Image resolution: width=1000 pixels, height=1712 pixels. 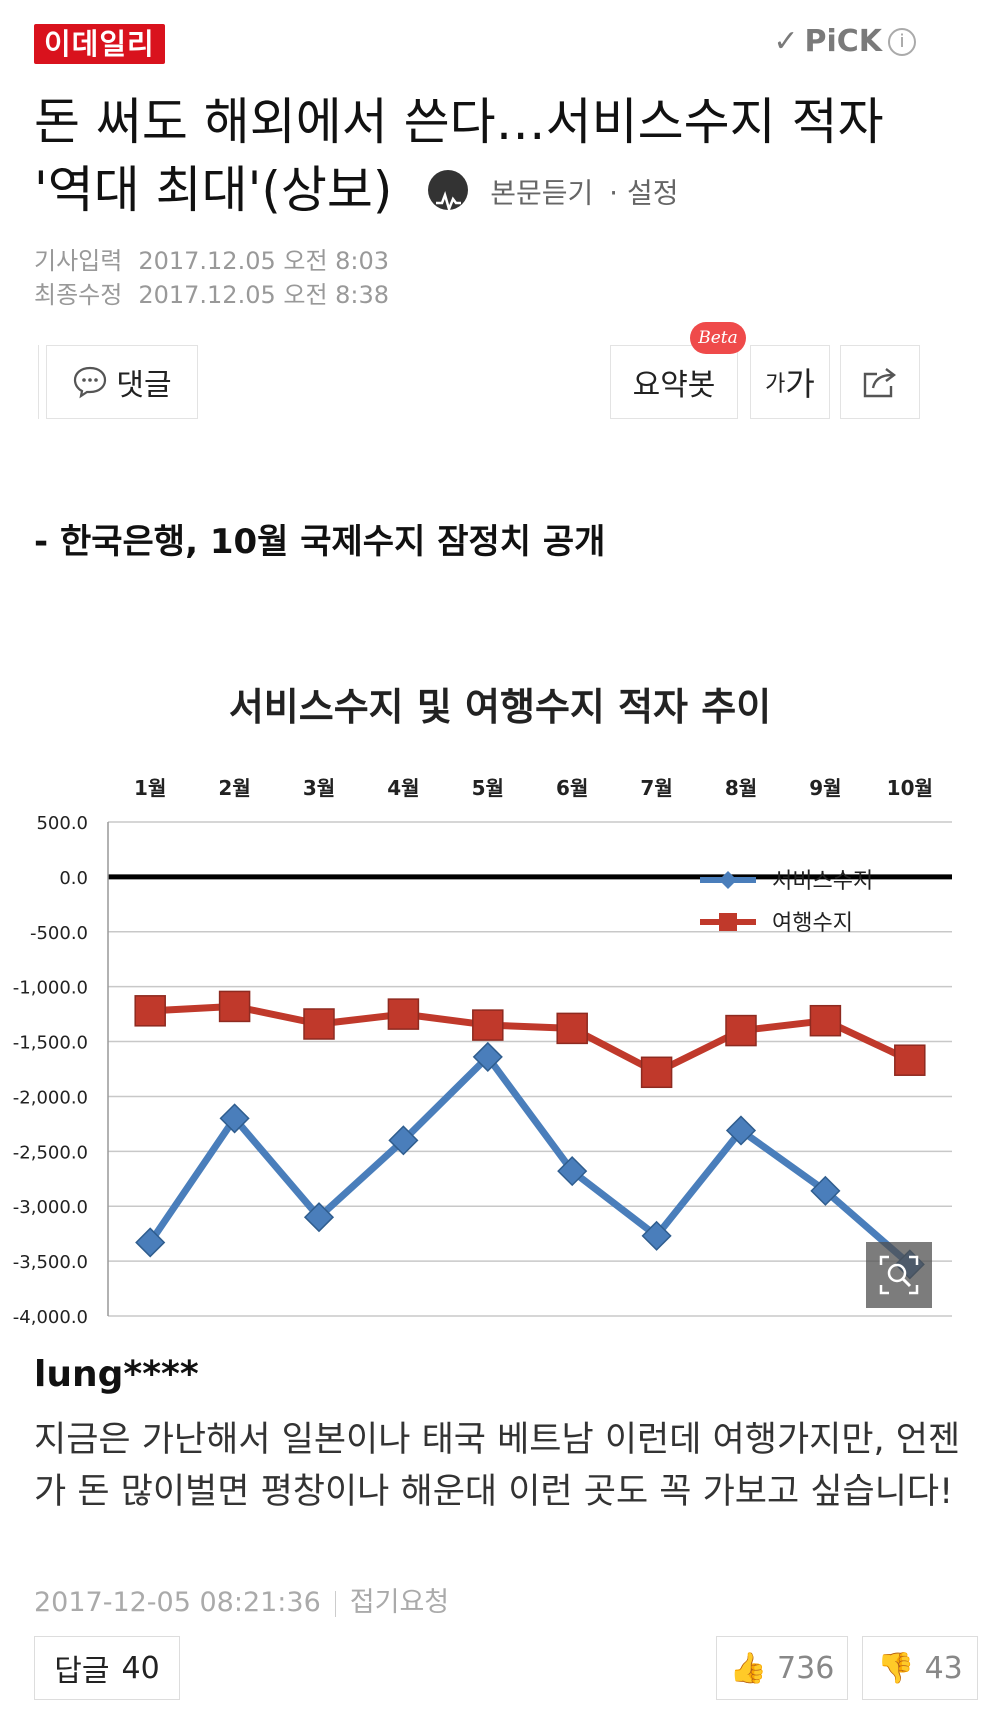 I want to click on toolbar-divider, so click(x=38, y=382).